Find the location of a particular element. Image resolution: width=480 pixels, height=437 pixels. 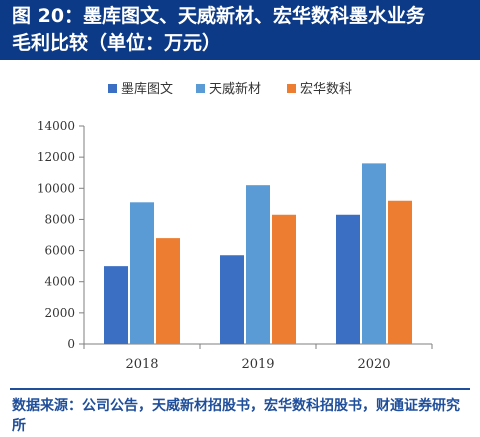

figure-title-line-1: 图 20：墨库图文、天威新材、宏华数科墨水业务 is located at coordinates (219, 16).